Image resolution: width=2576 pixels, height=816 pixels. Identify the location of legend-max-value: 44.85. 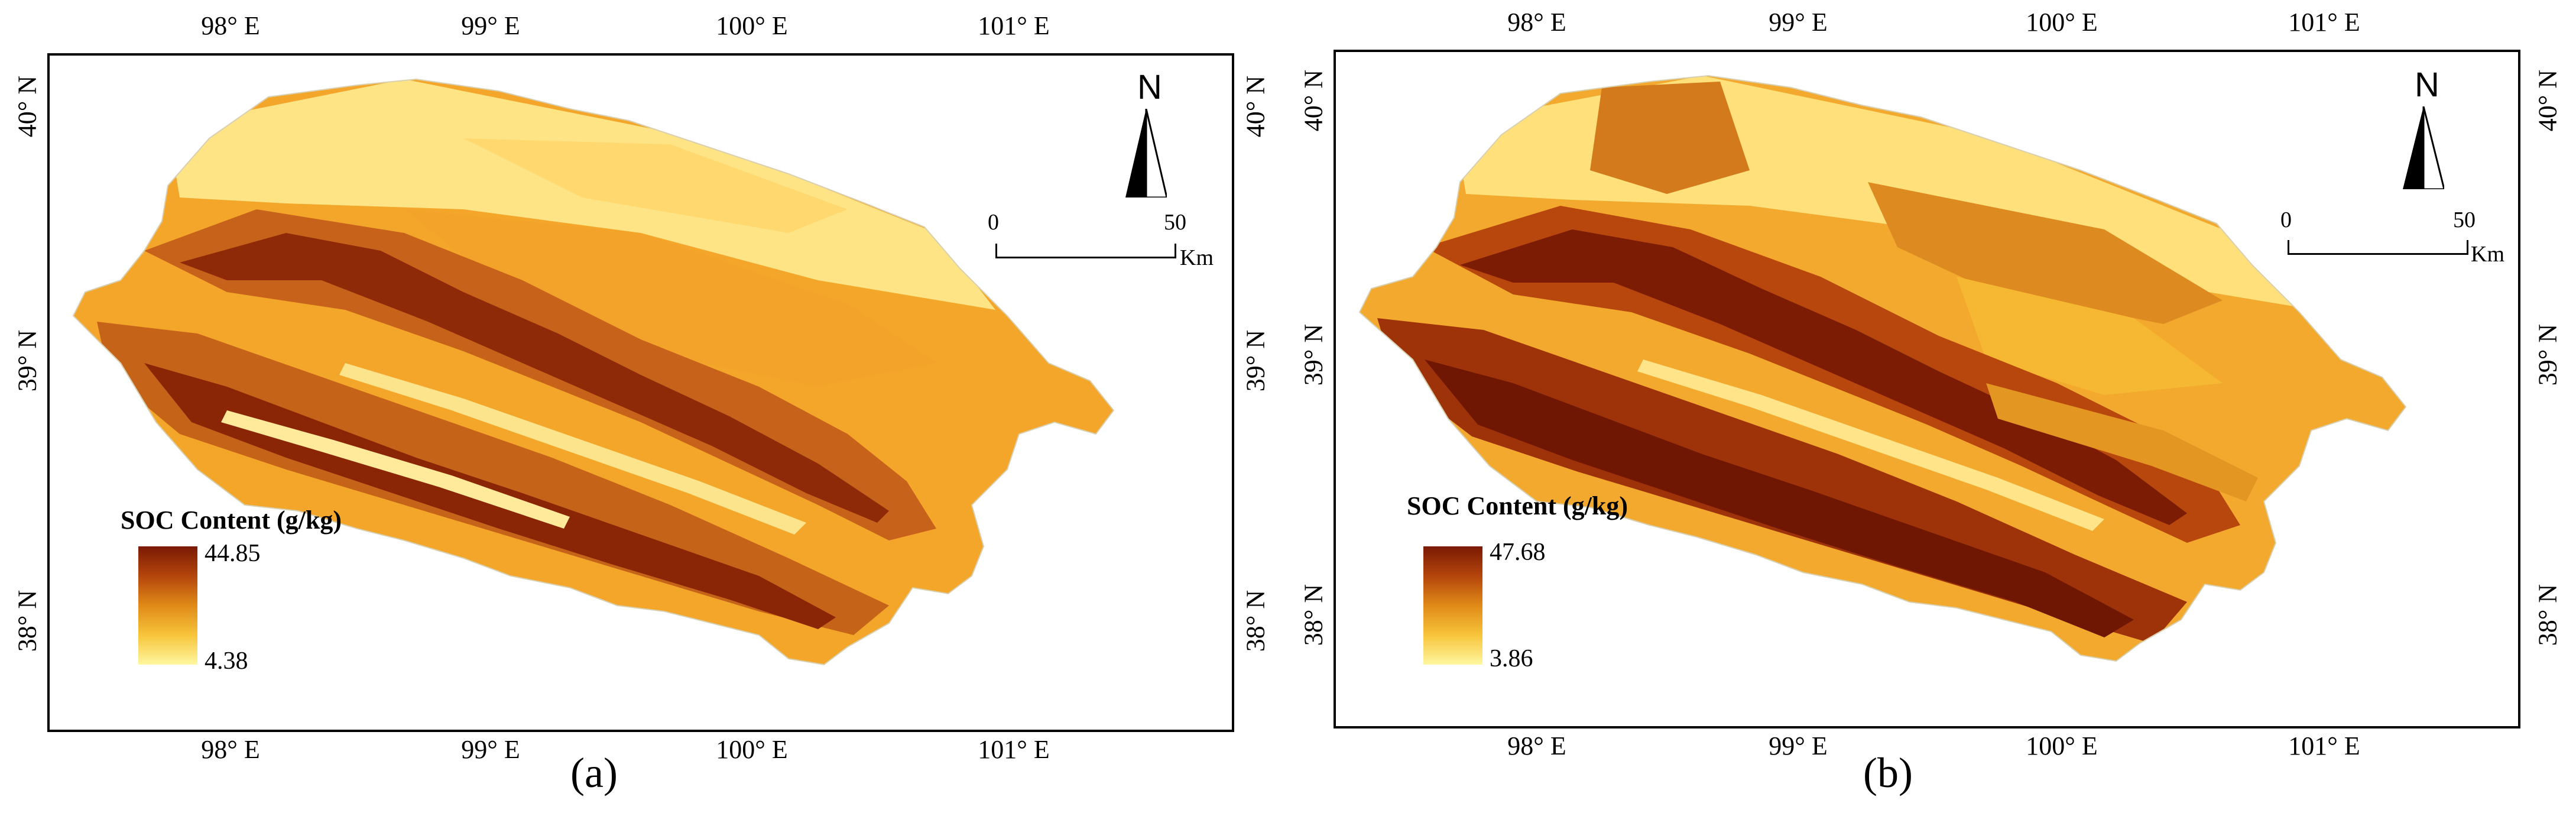
(233, 553).